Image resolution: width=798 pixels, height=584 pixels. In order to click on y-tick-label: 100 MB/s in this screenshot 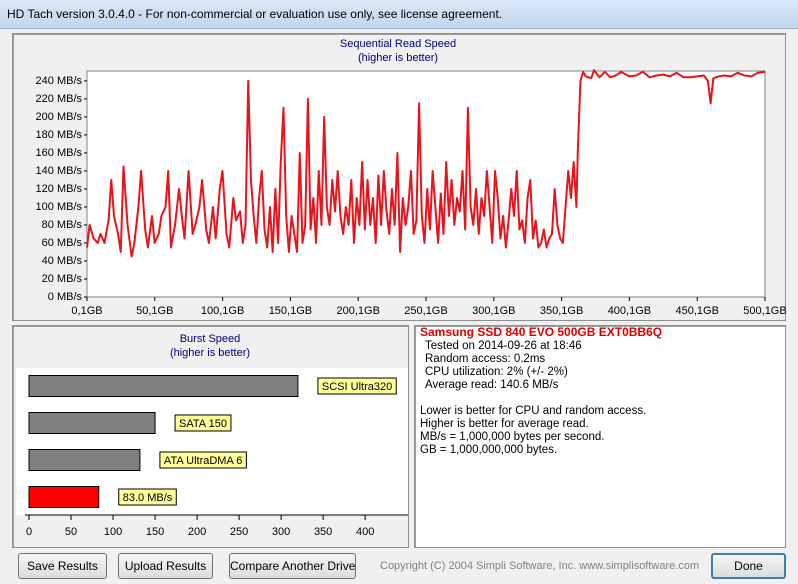, I will do `click(59, 207)`.